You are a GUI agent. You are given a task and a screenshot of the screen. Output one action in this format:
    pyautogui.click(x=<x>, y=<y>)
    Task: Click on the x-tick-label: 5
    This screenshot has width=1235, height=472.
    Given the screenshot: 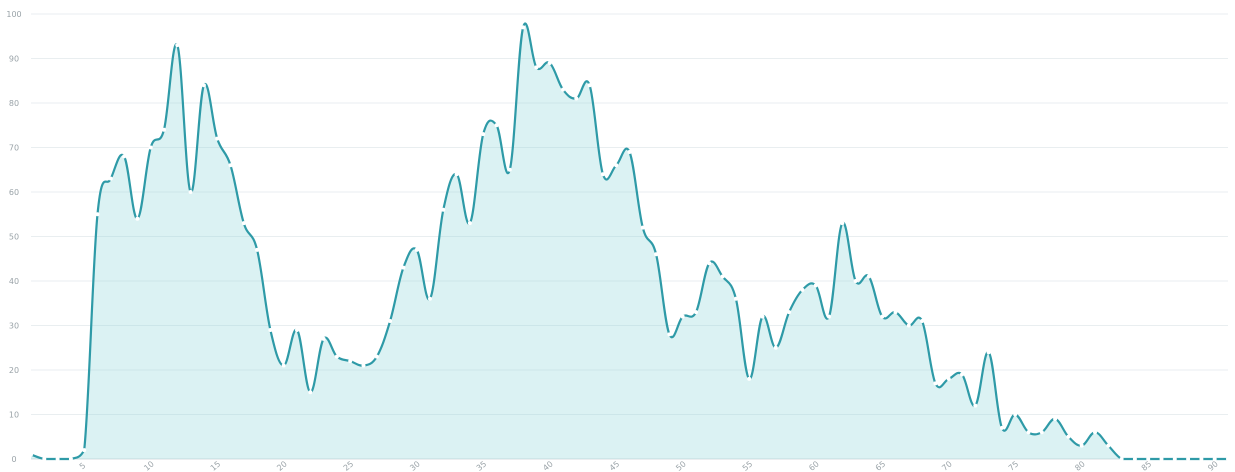 What is the action you would take?
    pyautogui.click(x=83, y=466)
    